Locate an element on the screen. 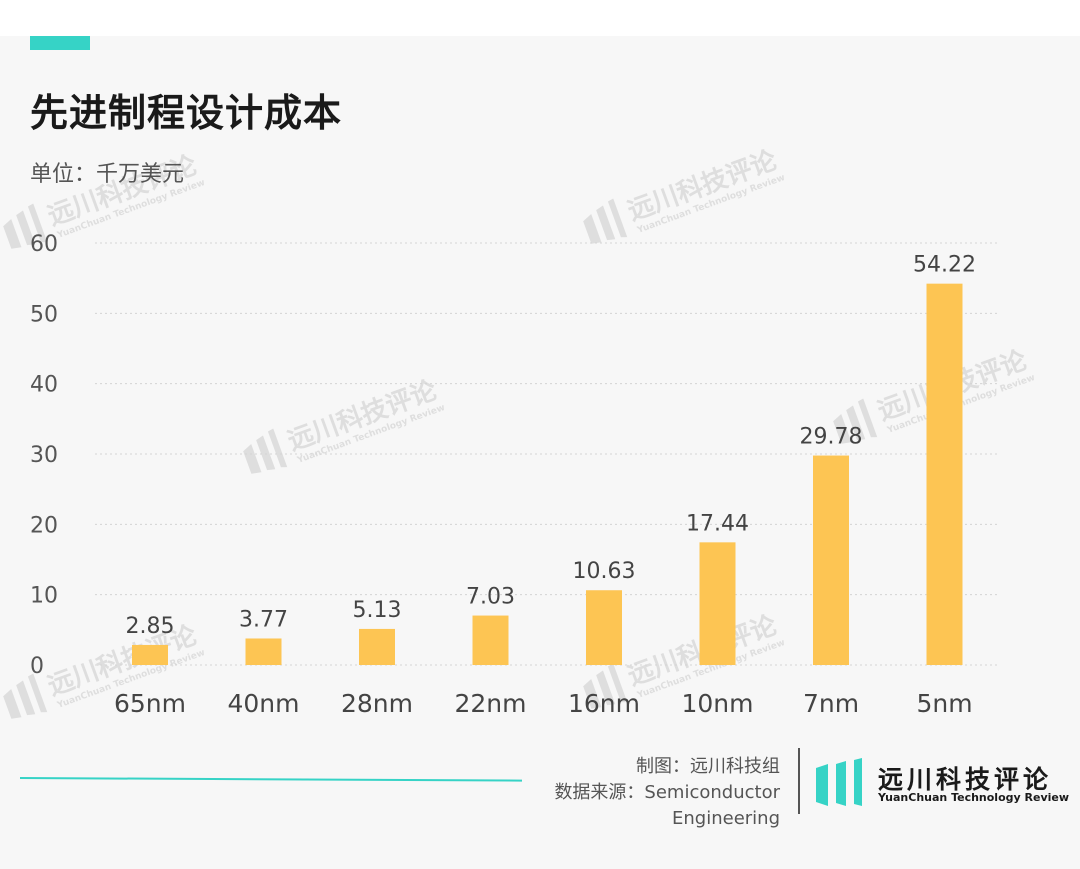  x-tick-label: 16nm is located at coordinates (604, 703).